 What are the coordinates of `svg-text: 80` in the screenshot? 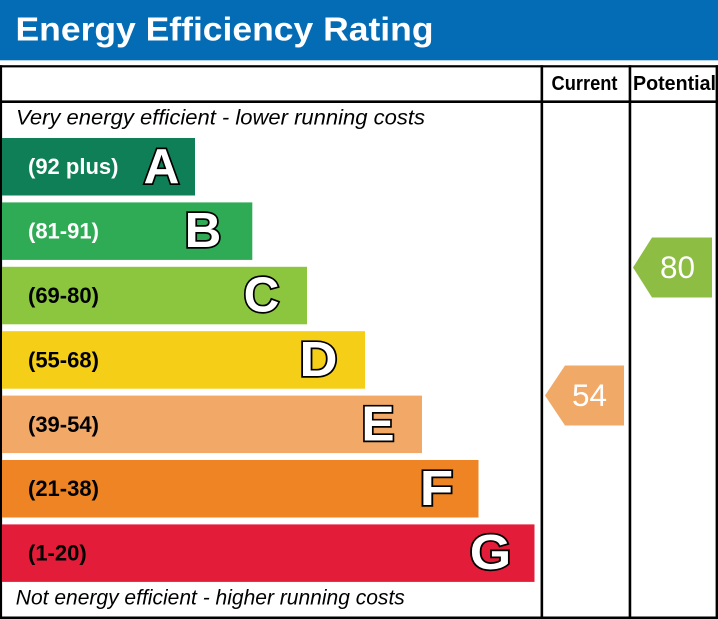 It's located at (677, 267).